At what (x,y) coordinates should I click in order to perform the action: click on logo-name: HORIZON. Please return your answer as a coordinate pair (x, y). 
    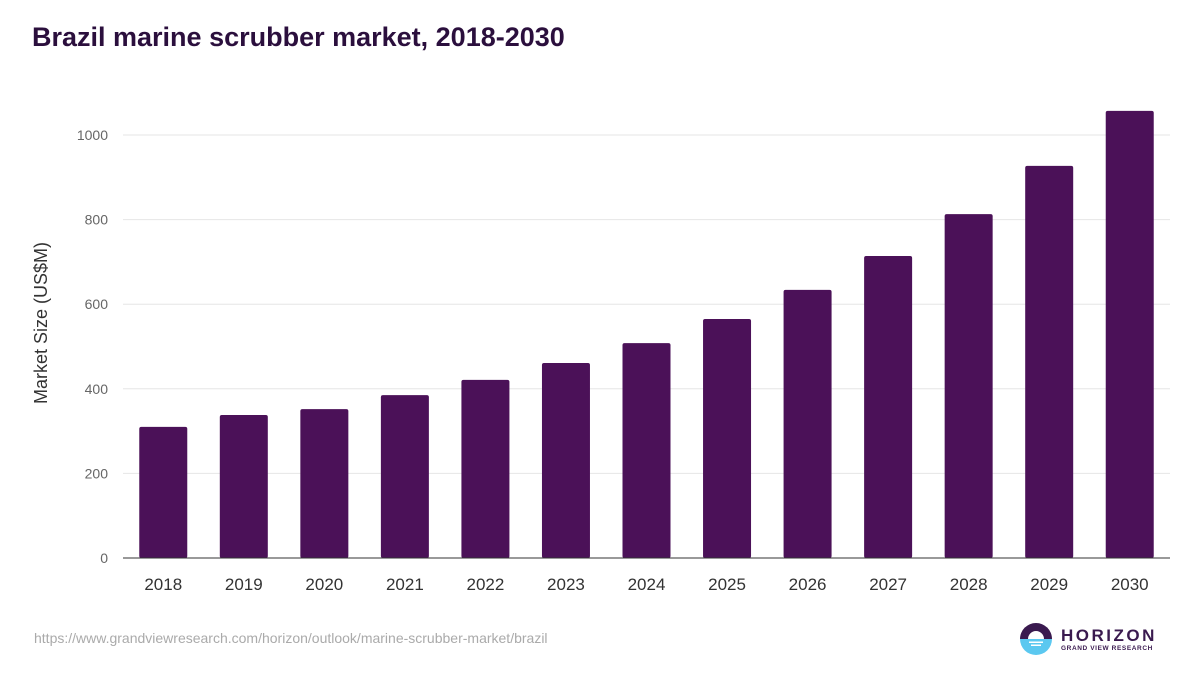
    Looking at the image, I should click on (1109, 635).